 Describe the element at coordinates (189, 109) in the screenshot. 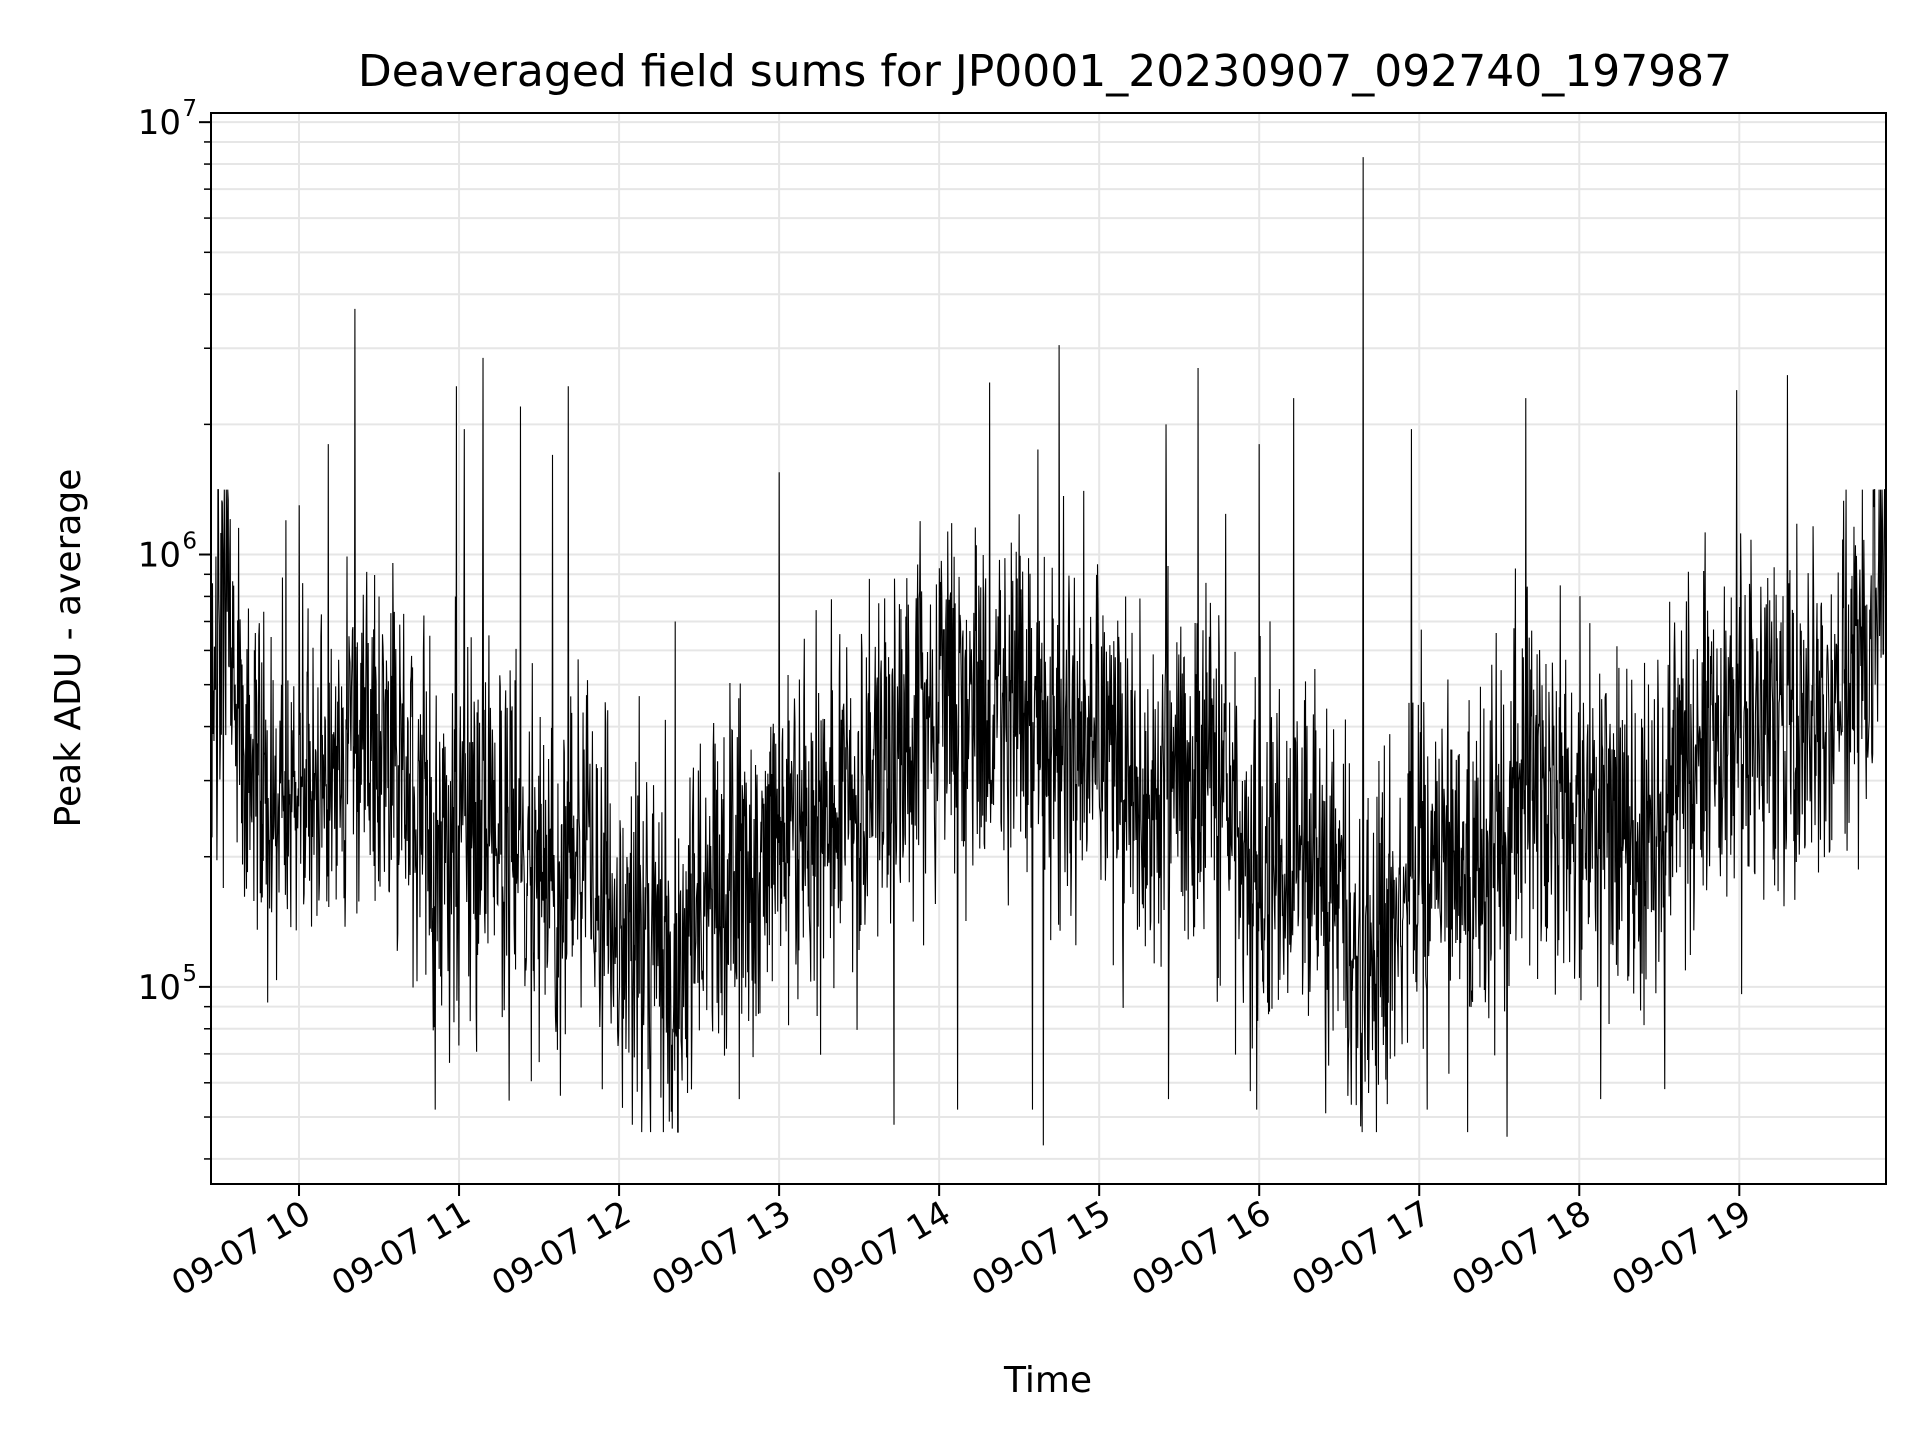

I see `y-tick-exponent: 7` at that location.